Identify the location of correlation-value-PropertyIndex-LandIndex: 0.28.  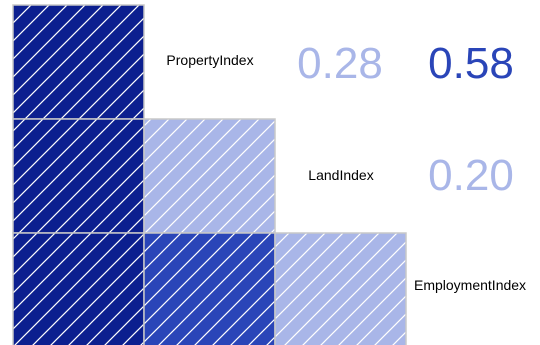
(340, 63).